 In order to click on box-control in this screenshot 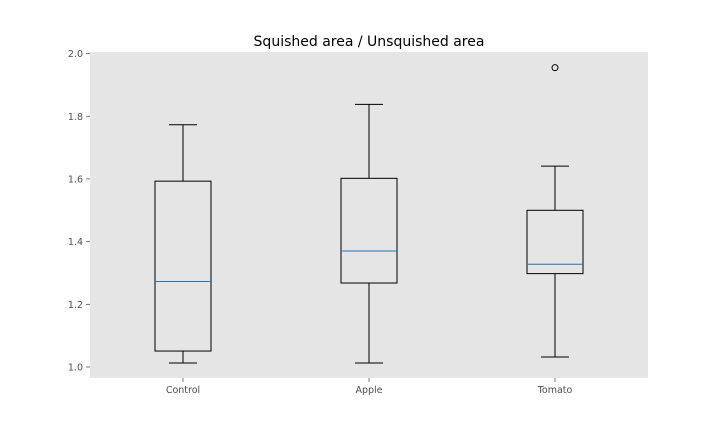, I will do `click(183, 244)`.